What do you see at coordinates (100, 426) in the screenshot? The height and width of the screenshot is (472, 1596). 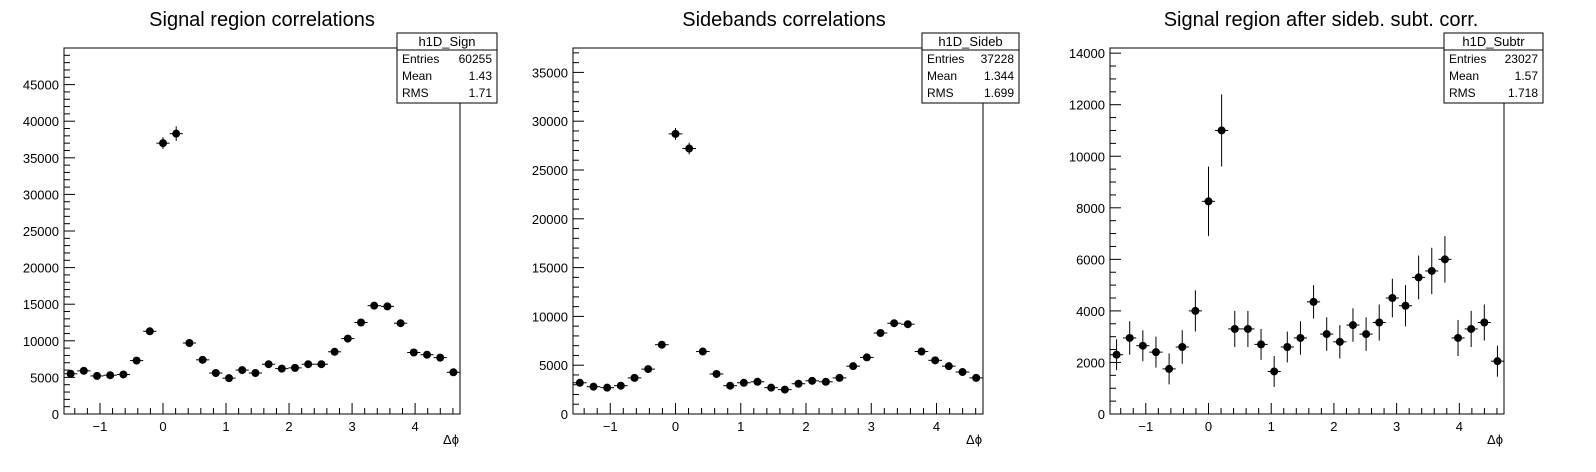 I see `x-tick-label: −1` at bounding box center [100, 426].